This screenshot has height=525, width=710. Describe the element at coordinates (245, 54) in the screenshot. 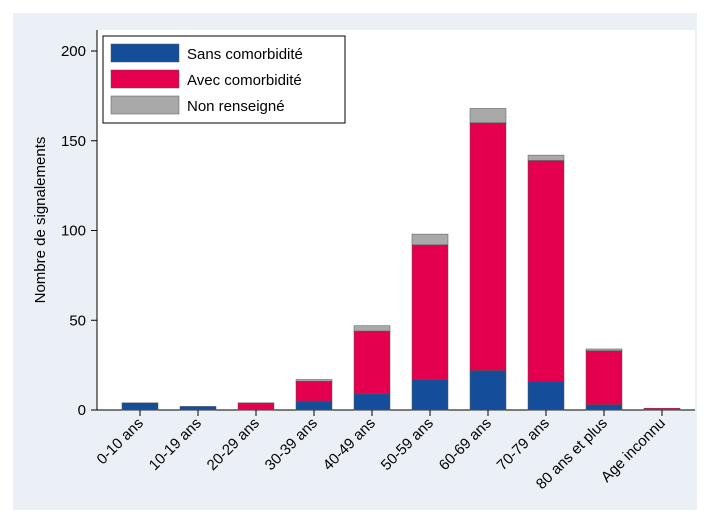

I see `legend-label: Sans comorbidité` at that location.